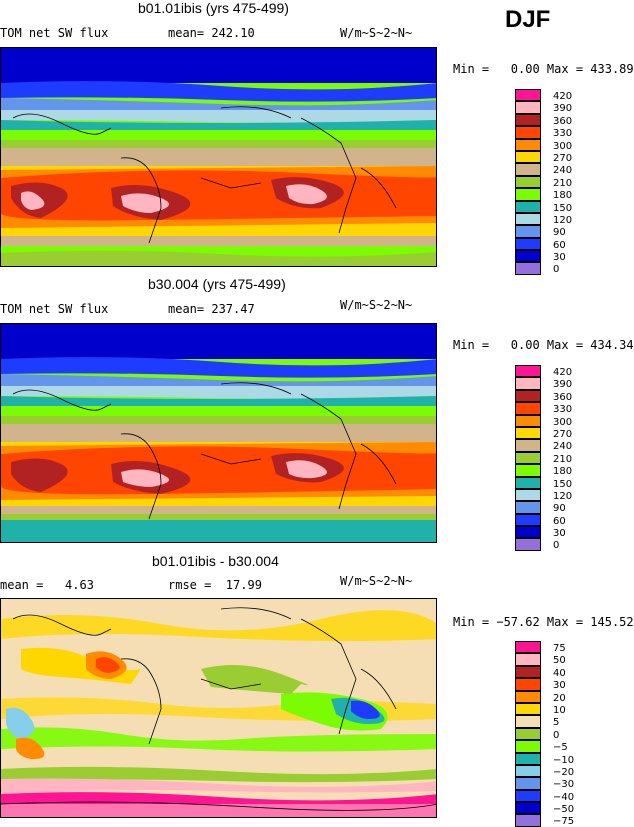  What do you see at coordinates (559, 648) in the screenshot?
I see `legend-label: 75` at bounding box center [559, 648].